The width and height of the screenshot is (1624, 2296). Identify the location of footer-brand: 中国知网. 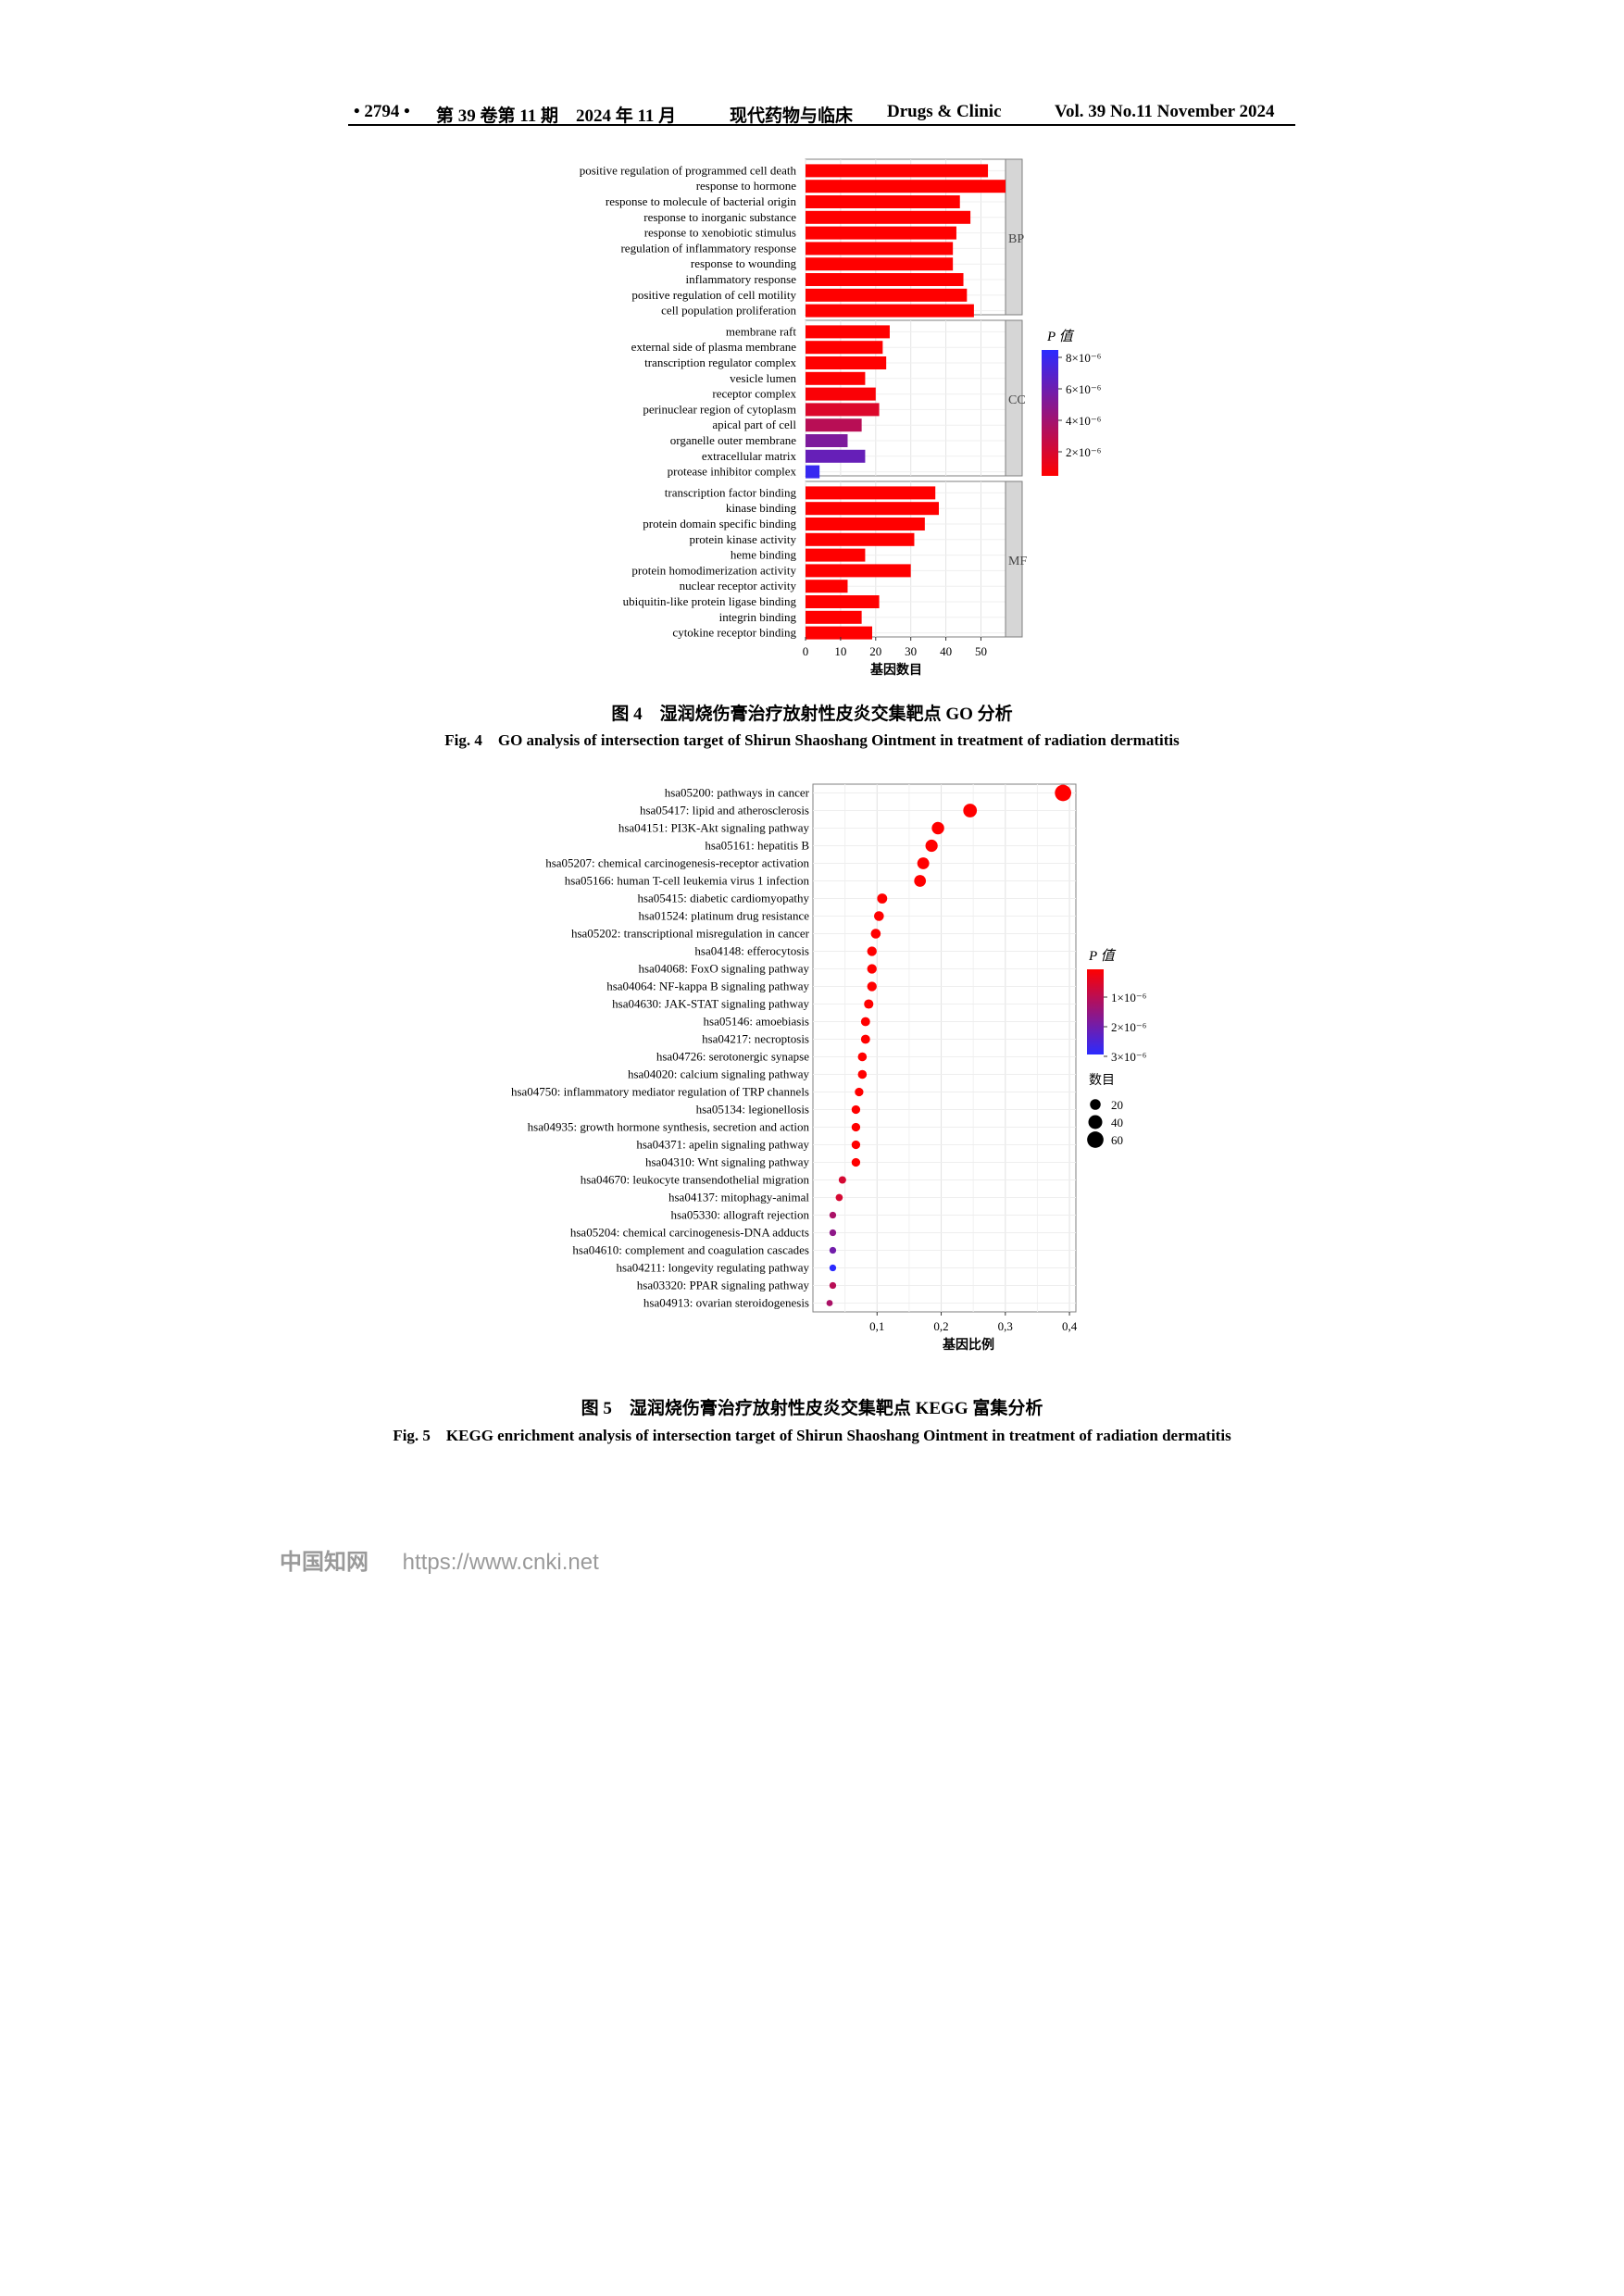
(324, 1562).